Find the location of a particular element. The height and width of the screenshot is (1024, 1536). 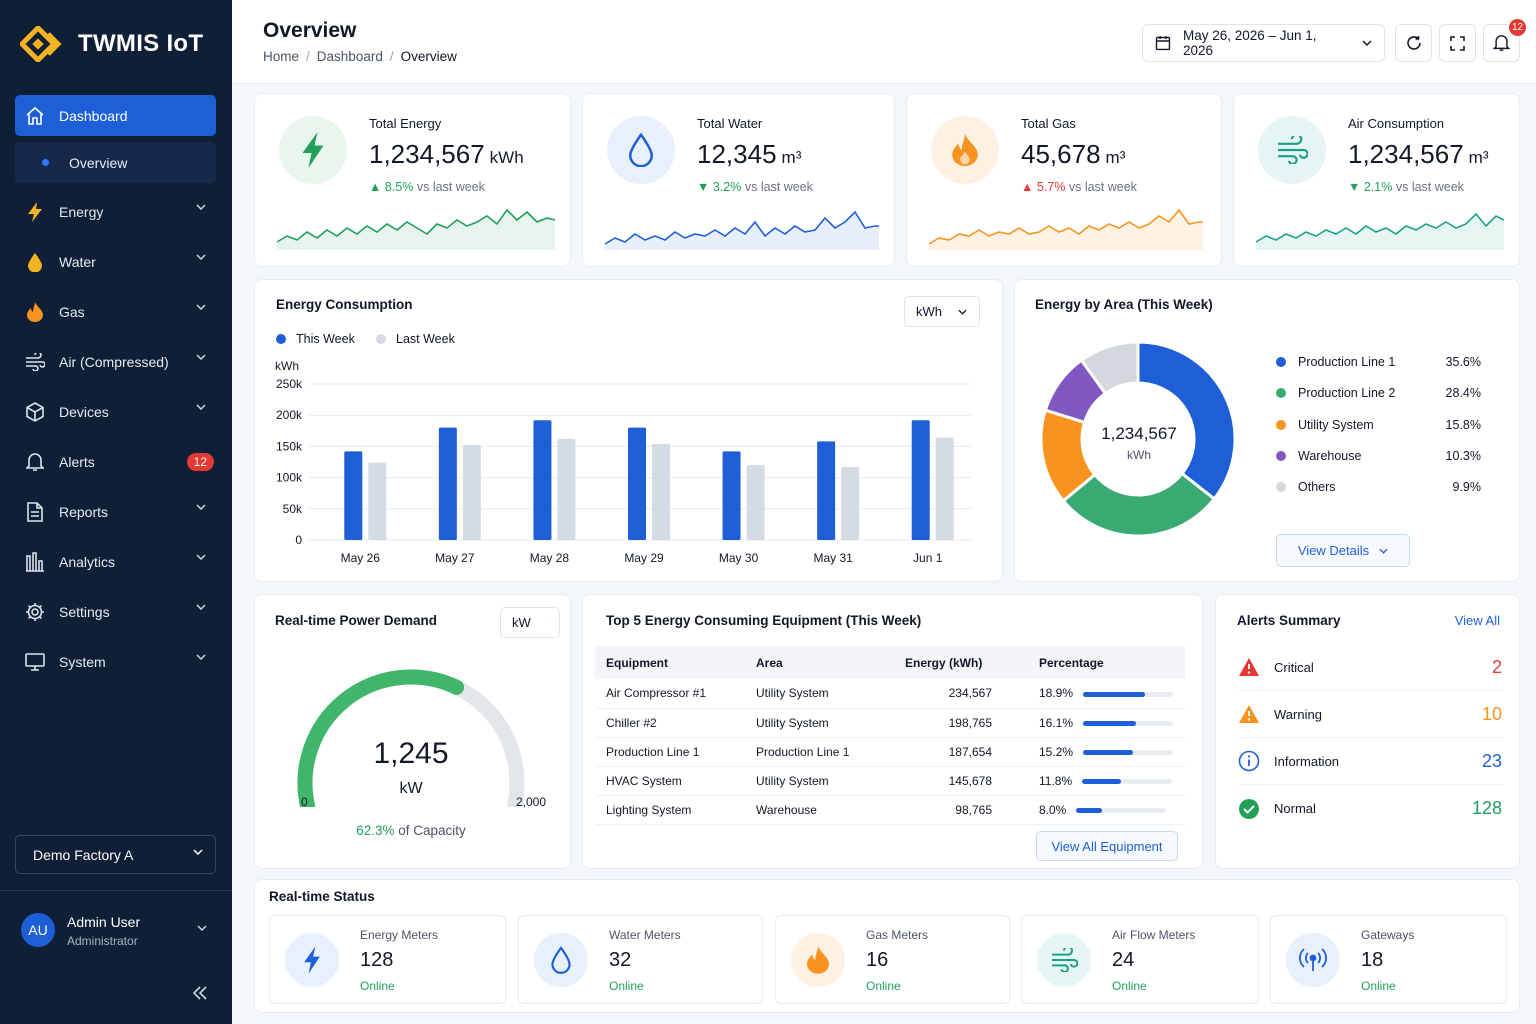

kpi-label: Total Energy is located at coordinates (405, 123).